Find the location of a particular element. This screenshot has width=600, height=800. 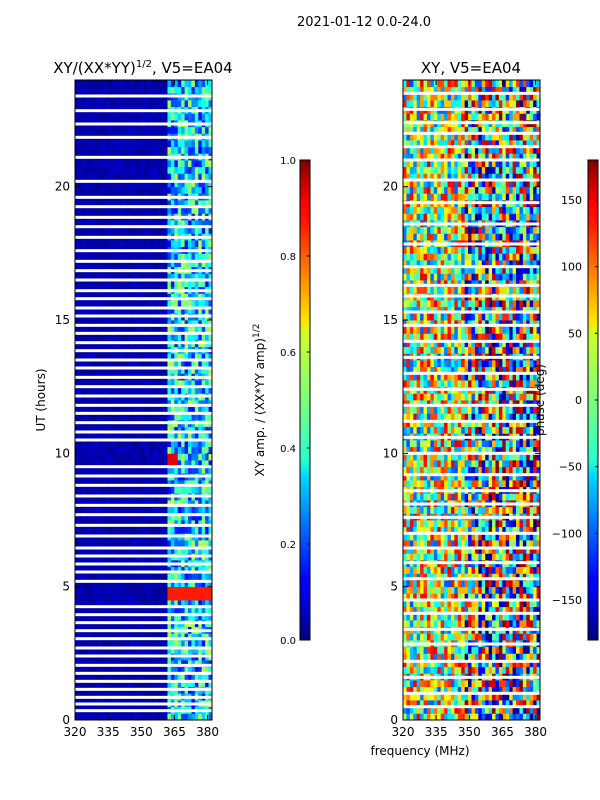

flagged-row is located at coordinates (143, 711).